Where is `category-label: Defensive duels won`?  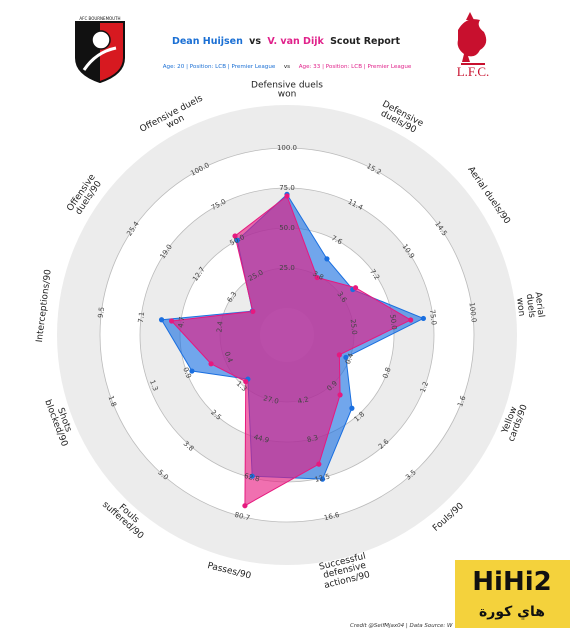
category-label: Defensive duels won is located at coordinates (287, 90).